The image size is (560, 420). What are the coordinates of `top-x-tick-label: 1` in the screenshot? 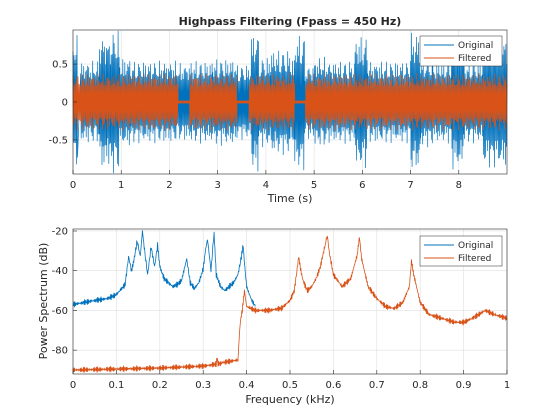 It's located at (121, 185).